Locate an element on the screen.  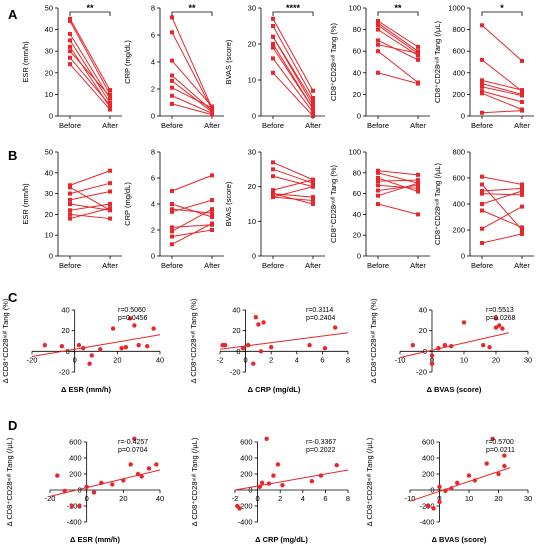
significance-bracket is located at coordinates (293, 13).